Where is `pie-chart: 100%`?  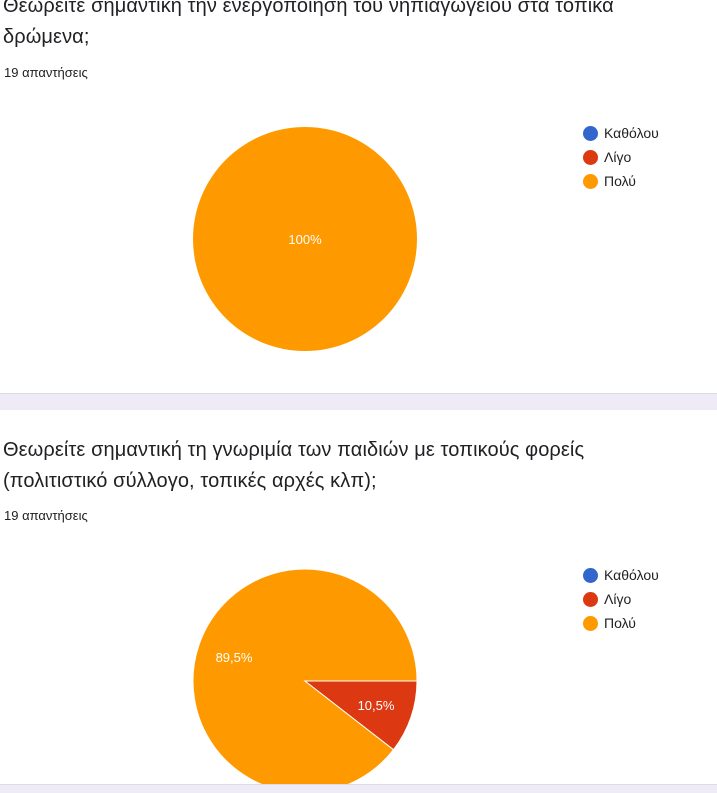 pie-chart: 100% is located at coordinates (305, 239).